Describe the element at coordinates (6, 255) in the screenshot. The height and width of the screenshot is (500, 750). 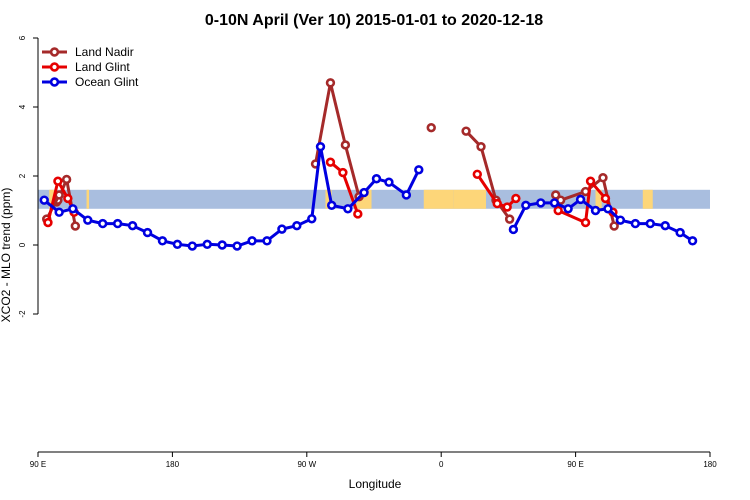
I see `y-axis-label: XCO2 - MLO trend (ppm)` at that location.